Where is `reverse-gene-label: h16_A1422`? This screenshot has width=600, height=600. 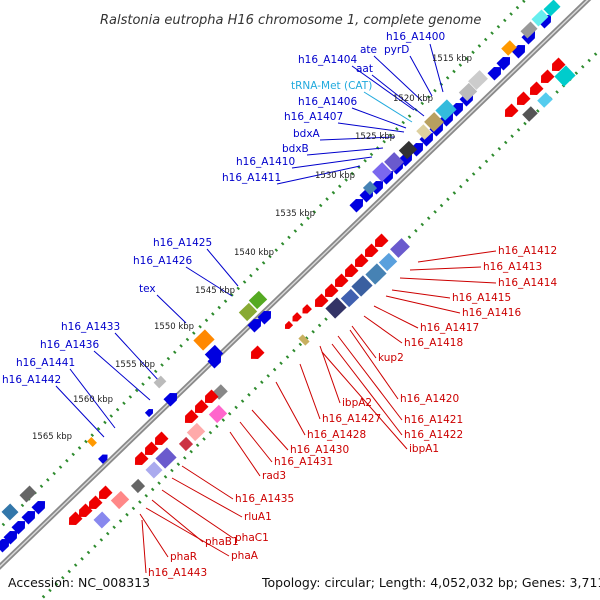 reverse-gene-label: h16_A1422 is located at coordinates (433, 435).